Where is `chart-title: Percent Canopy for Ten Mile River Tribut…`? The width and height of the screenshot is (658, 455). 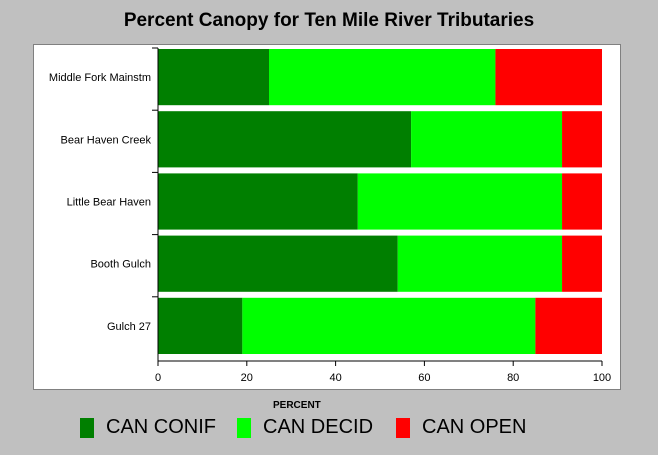 chart-title: Percent Canopy for Ten Mile River Tribut… is located at coordinates (329, 20).